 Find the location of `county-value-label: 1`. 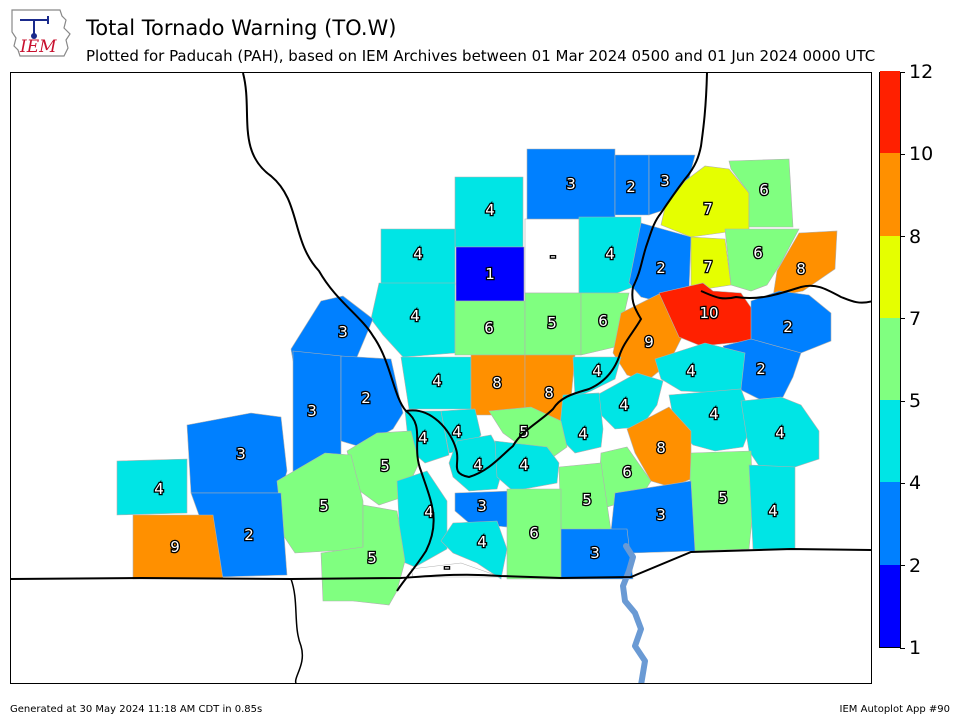

county-value-label: 1 is located at coordinates (490, 274).